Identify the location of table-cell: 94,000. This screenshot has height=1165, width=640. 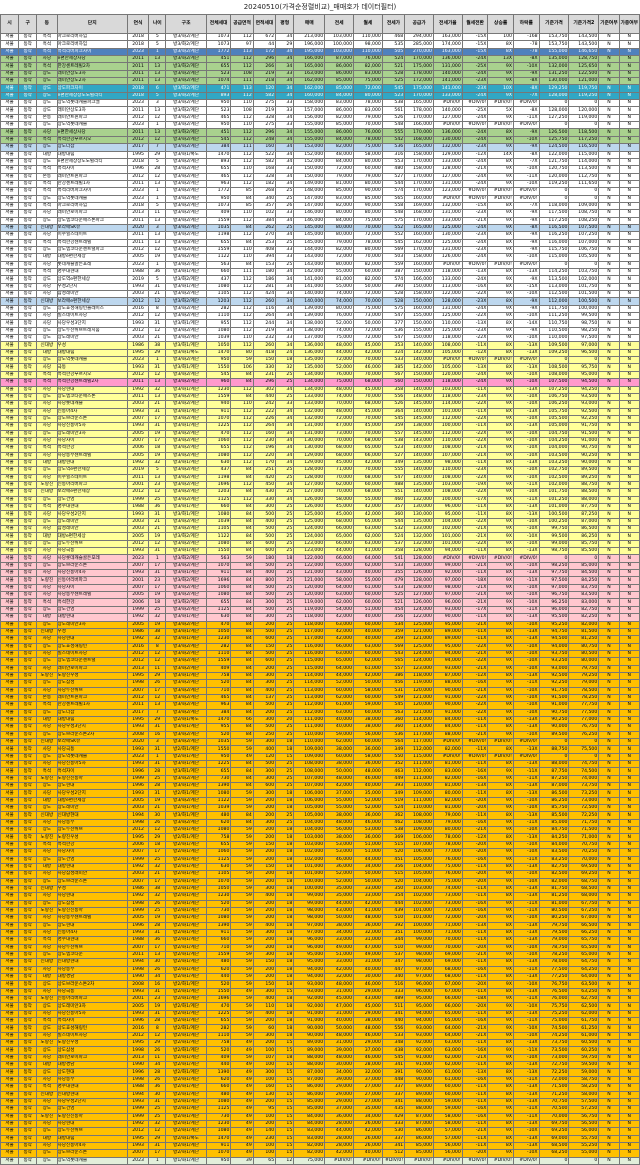
(309, 970).